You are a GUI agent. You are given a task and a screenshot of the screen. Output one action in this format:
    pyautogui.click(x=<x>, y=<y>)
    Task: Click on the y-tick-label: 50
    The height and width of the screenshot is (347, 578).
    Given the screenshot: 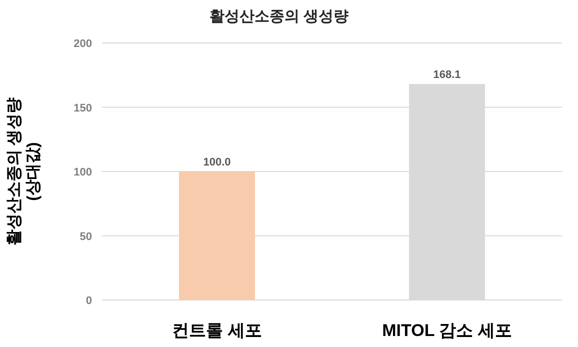 What is the action you would take?
    pyautogui.click(x=86, y=236)
    